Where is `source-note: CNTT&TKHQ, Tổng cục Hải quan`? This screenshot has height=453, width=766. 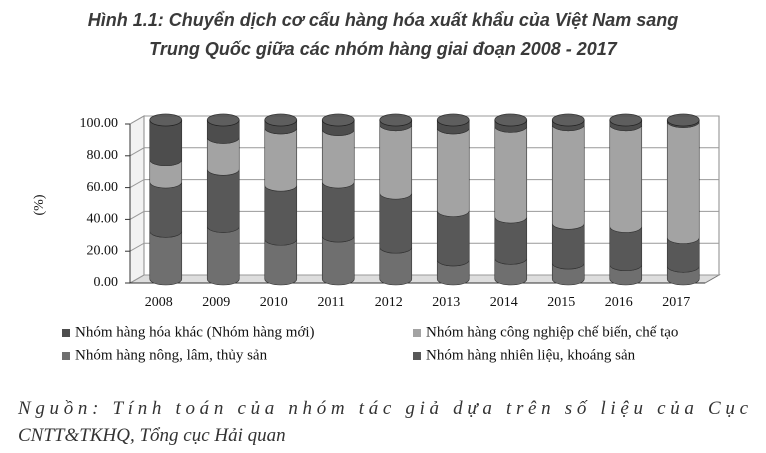
source-note: CNTT&TKHQ, Tổng cục Hải quan is located at coordinates (152, 435).